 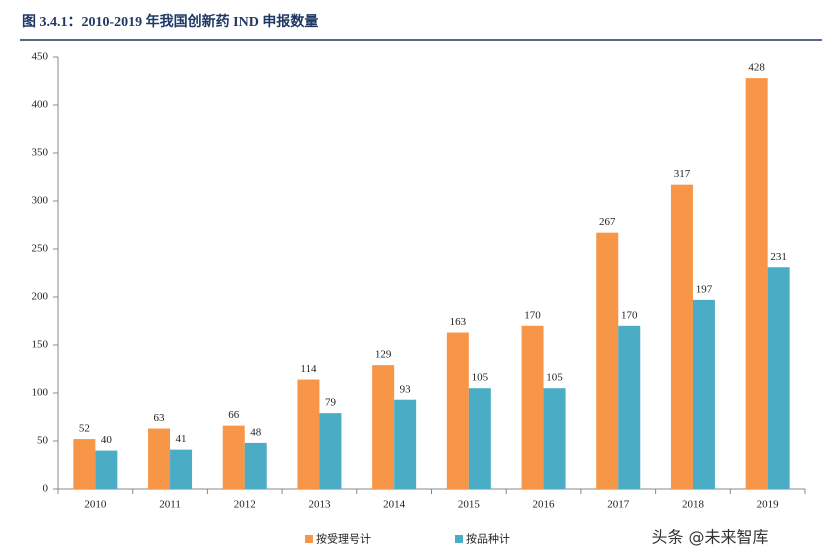 I want to click on x-tick-label: 2015, so click(x=469, y=505).